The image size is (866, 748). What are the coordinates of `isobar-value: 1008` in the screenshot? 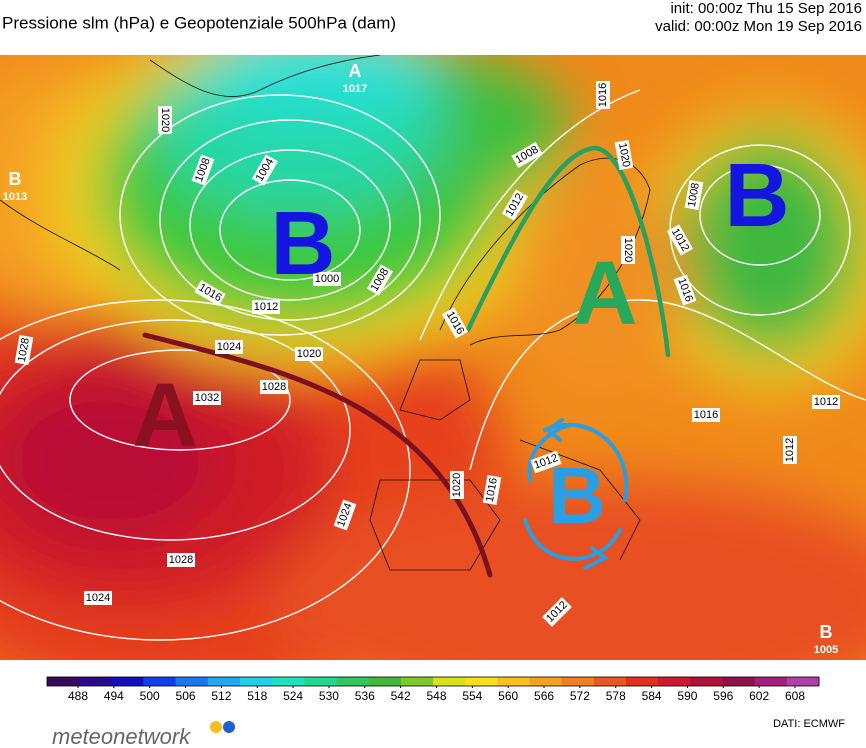 It's located at (694, 195).